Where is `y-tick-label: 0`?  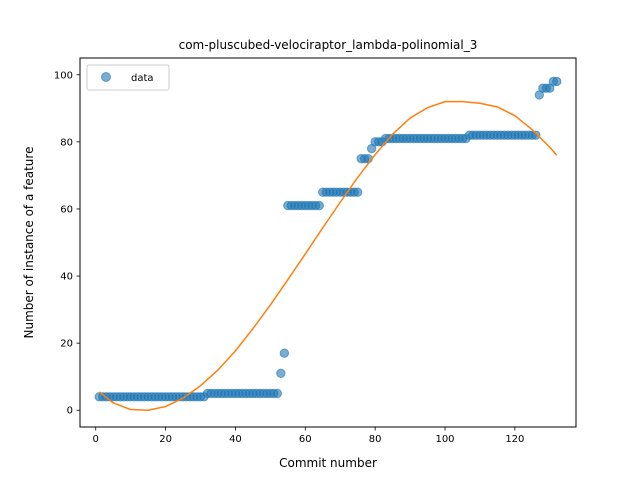 y-tick-label: 0 is located at coordinates (70, 411).